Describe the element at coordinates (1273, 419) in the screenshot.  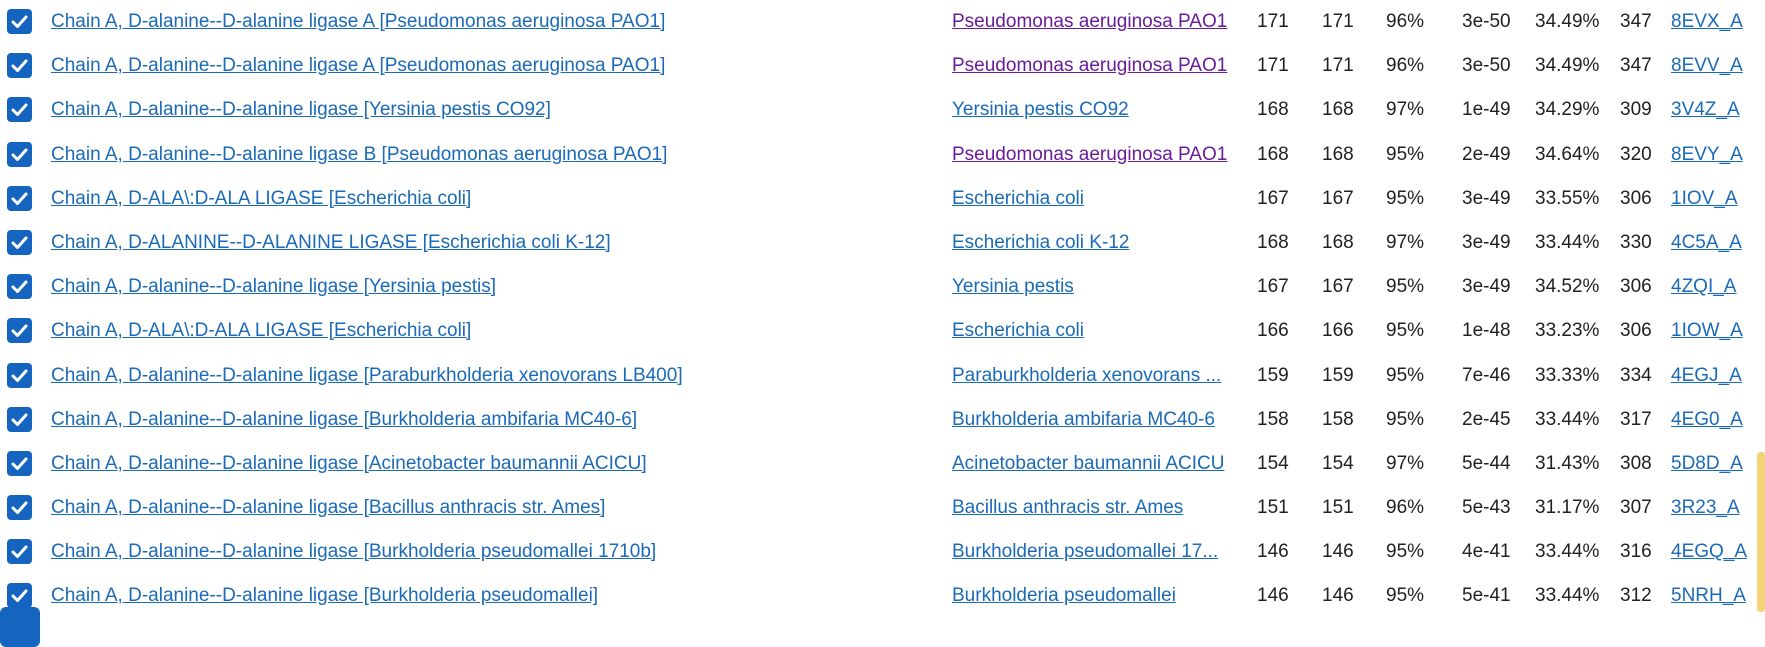
I see `max-score: 158` at that location.